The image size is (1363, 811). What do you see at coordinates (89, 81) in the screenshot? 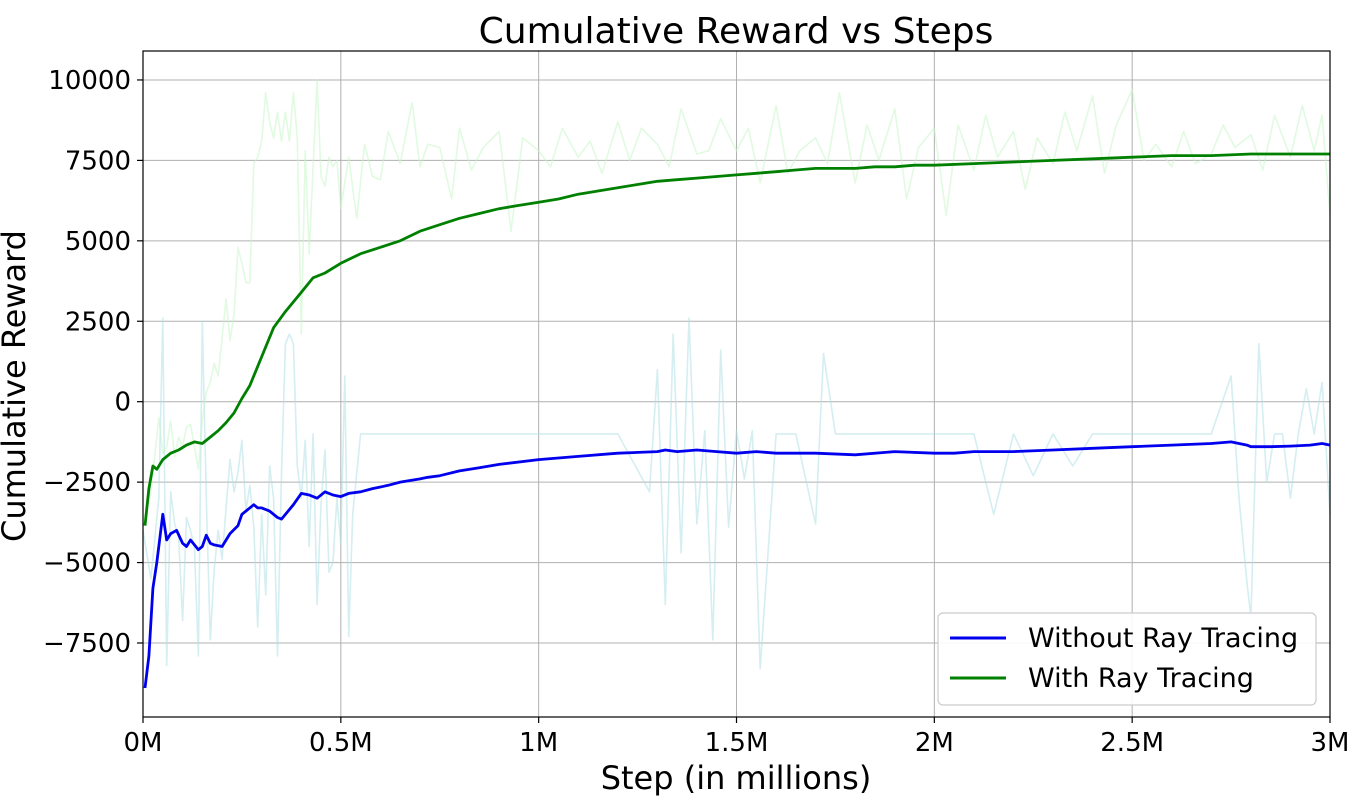
I see `y-tick-label: 10000` at bounding box center [89, 81].